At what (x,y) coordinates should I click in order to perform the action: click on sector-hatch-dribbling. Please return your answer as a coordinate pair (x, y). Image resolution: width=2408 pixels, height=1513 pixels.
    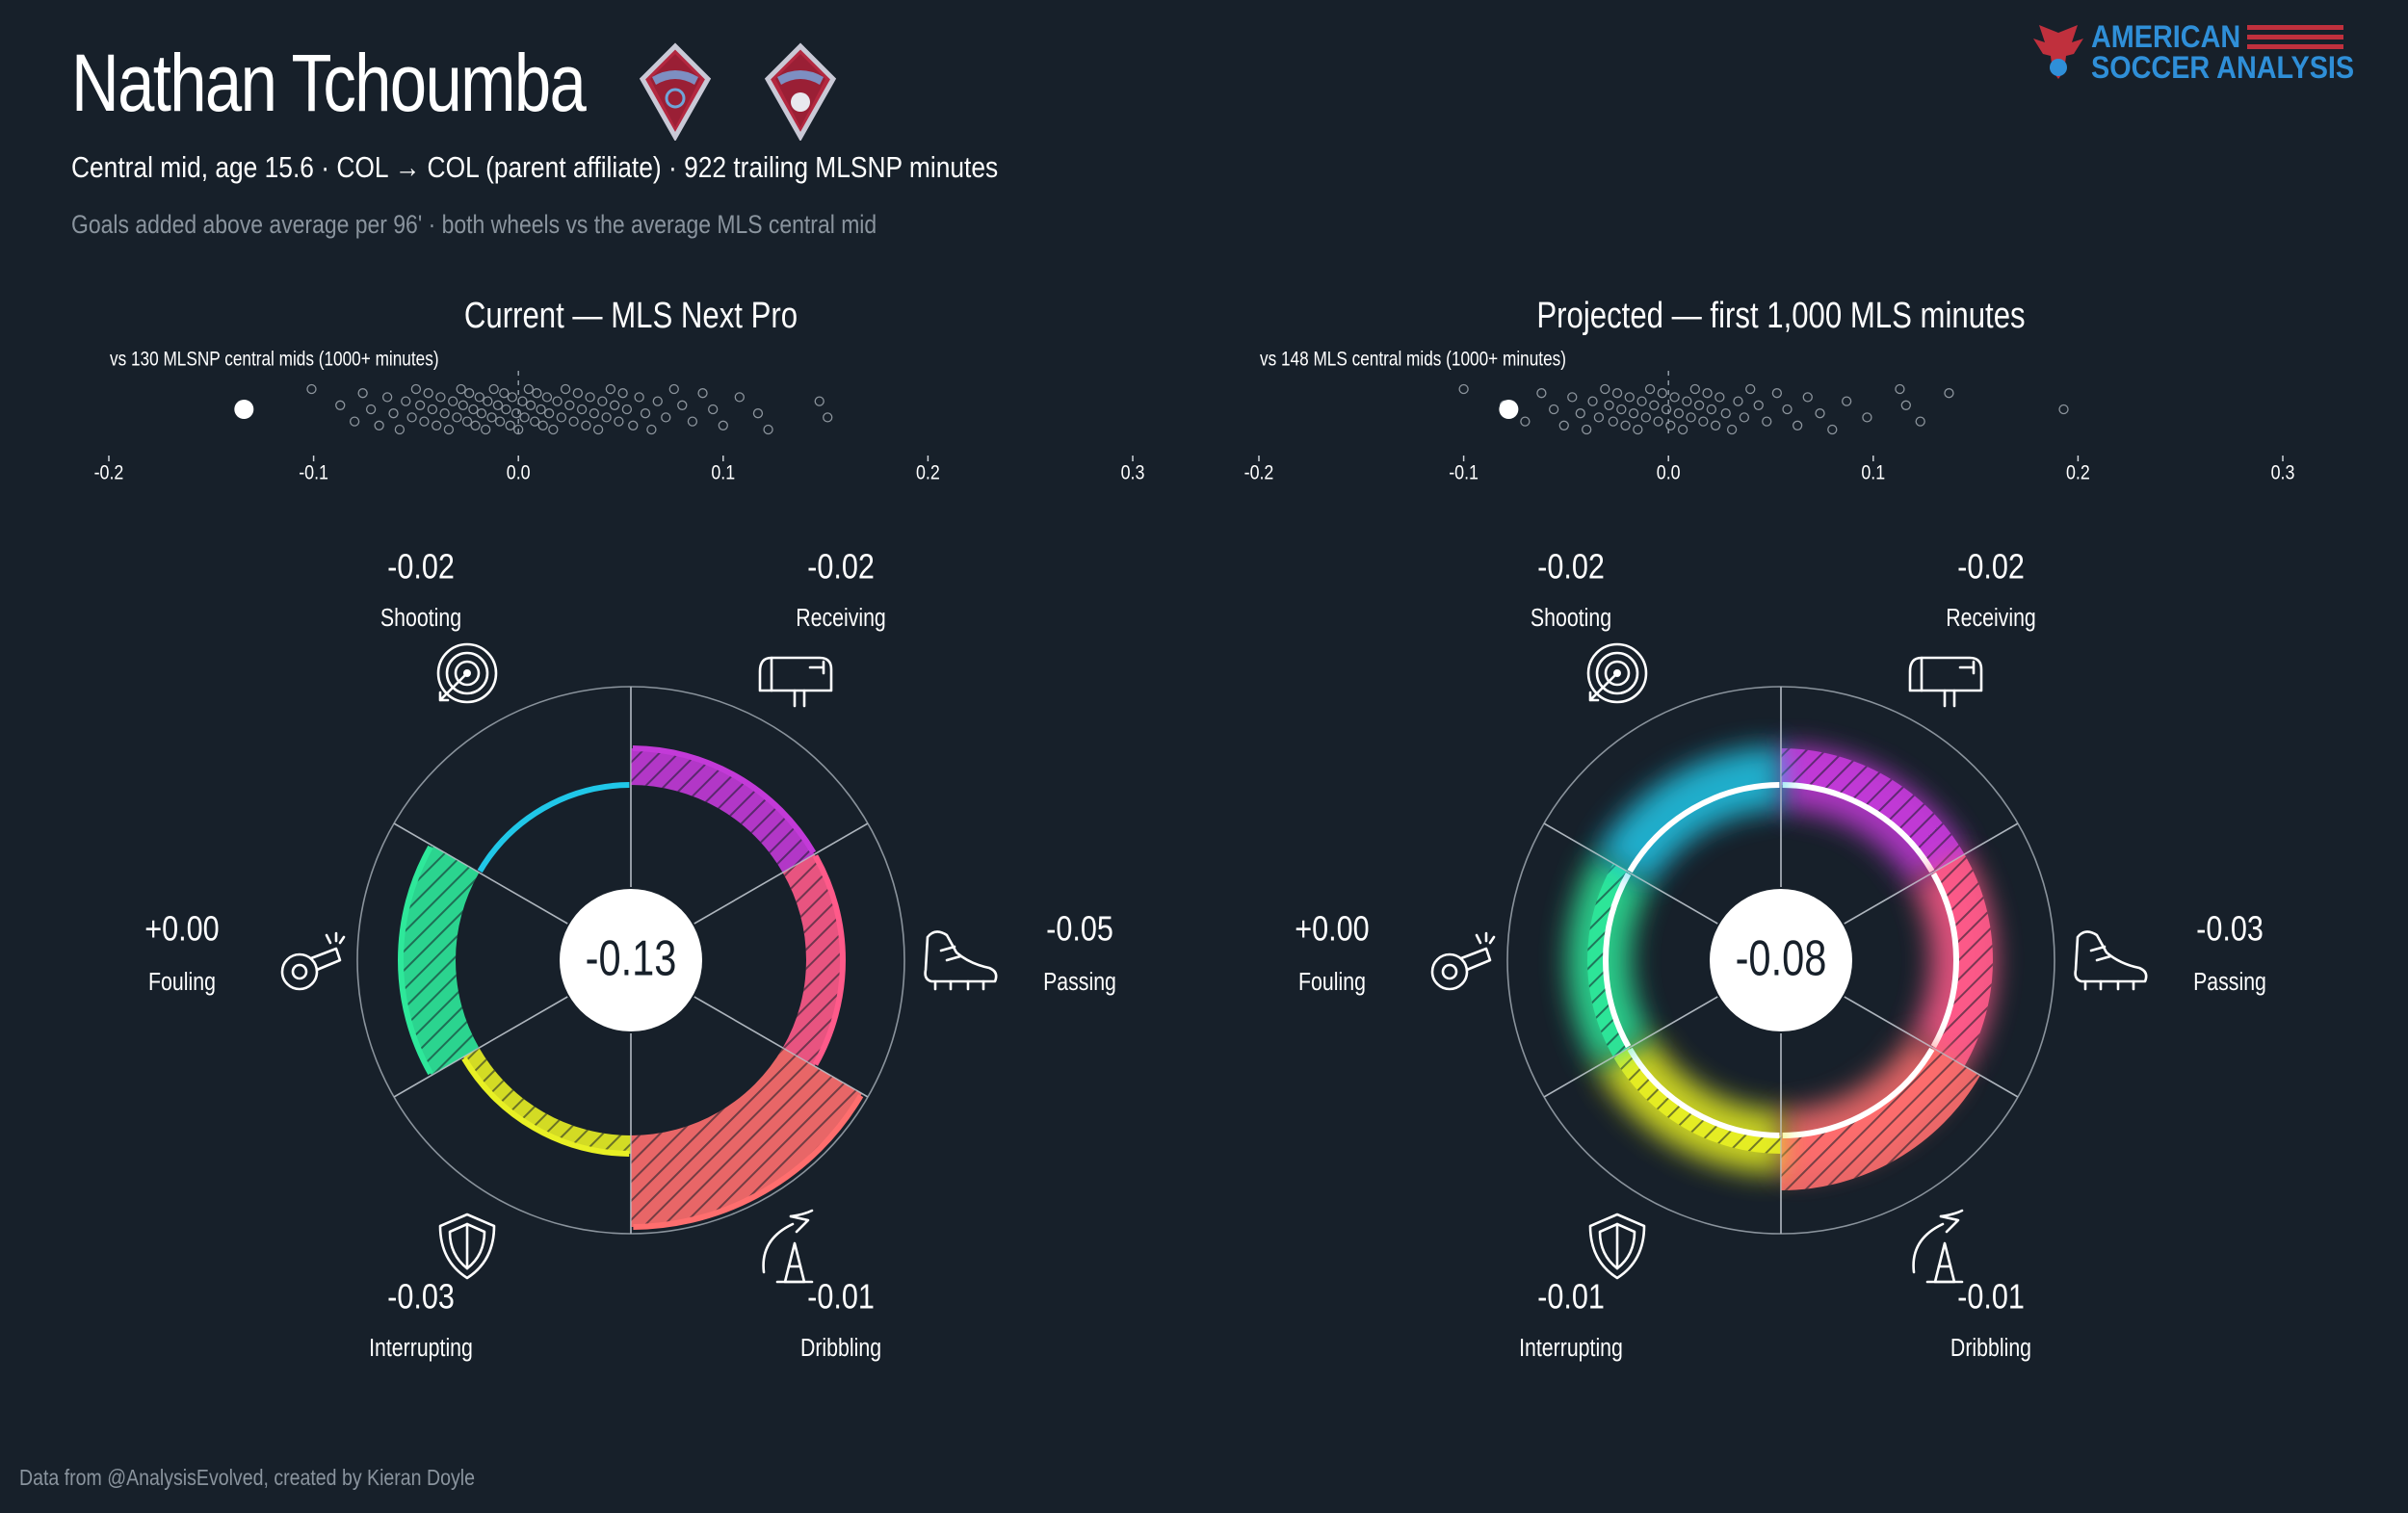
    Looking at the image, I should click on (1696, 1101).